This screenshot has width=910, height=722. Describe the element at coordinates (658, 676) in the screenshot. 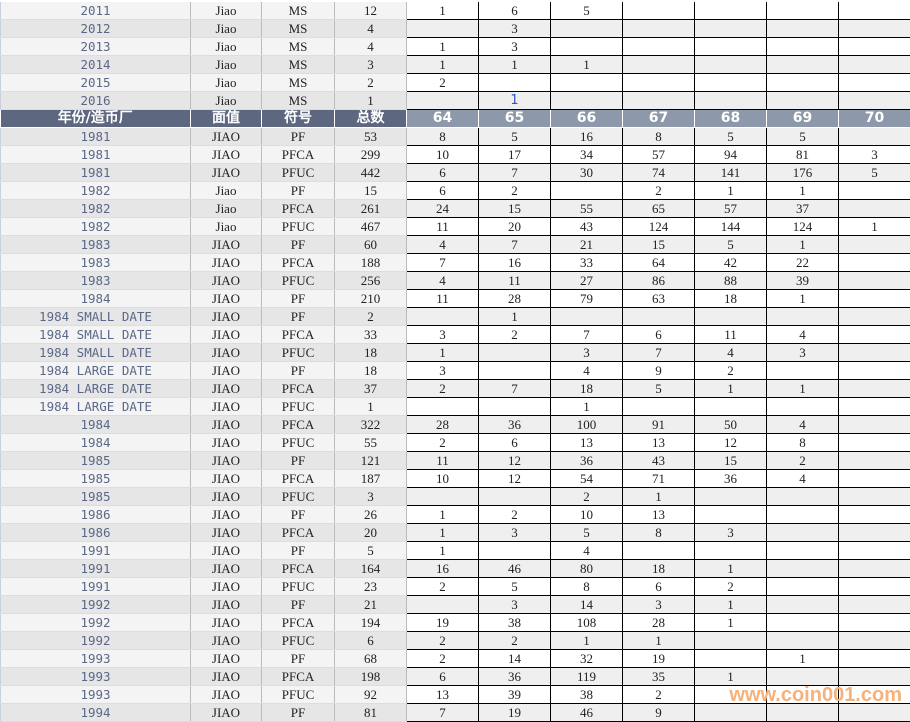

I see `grade-count-cell: 35` at that location.